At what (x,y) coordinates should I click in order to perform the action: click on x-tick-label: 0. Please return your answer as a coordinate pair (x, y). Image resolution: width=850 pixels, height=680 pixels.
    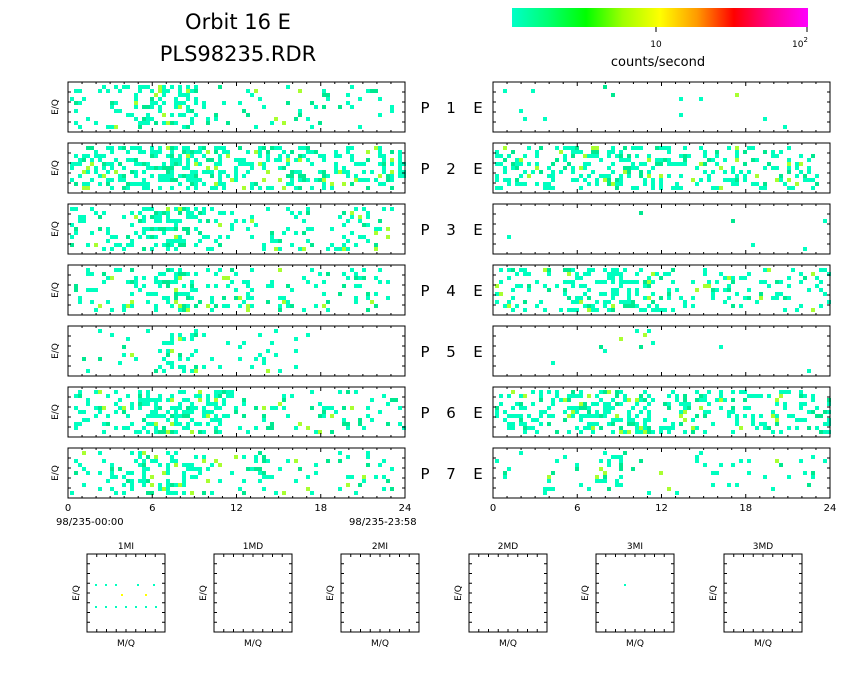
    Looking at the image, I should click on (68, 508).